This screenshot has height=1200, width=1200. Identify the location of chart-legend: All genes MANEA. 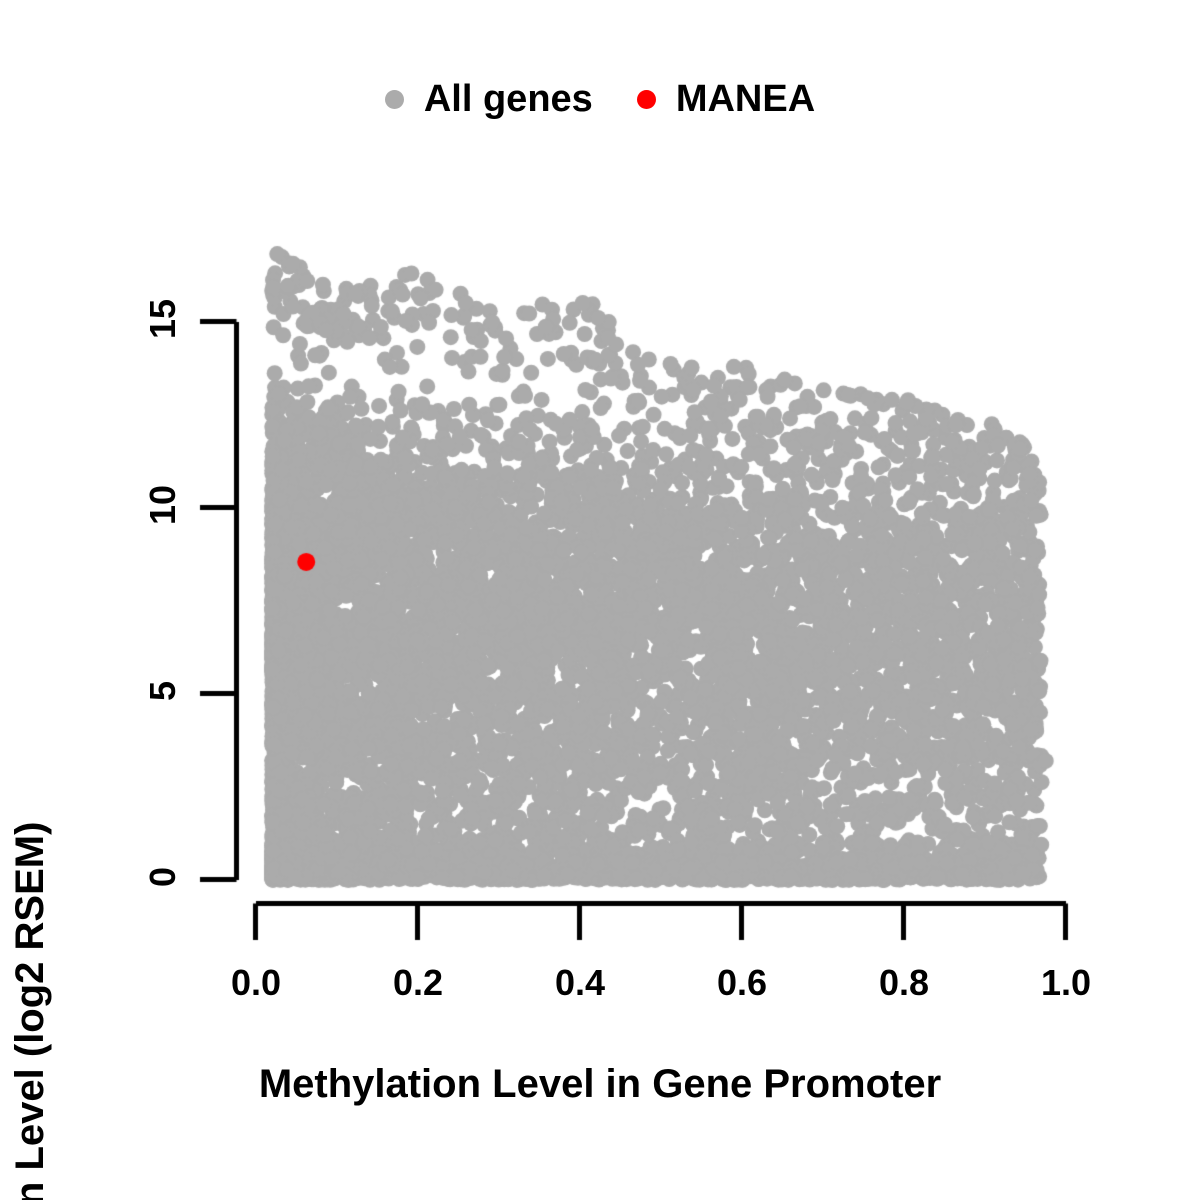
(600, 99).